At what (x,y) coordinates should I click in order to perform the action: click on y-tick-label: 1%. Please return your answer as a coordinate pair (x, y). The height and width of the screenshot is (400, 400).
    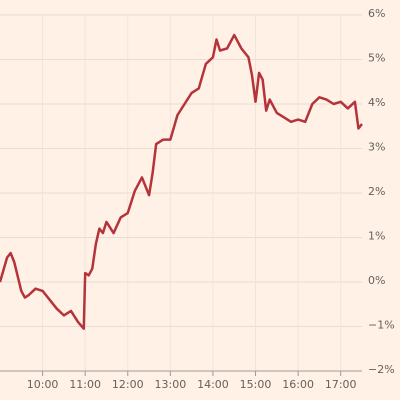
    Looking at the image, I should click on (376, 236).